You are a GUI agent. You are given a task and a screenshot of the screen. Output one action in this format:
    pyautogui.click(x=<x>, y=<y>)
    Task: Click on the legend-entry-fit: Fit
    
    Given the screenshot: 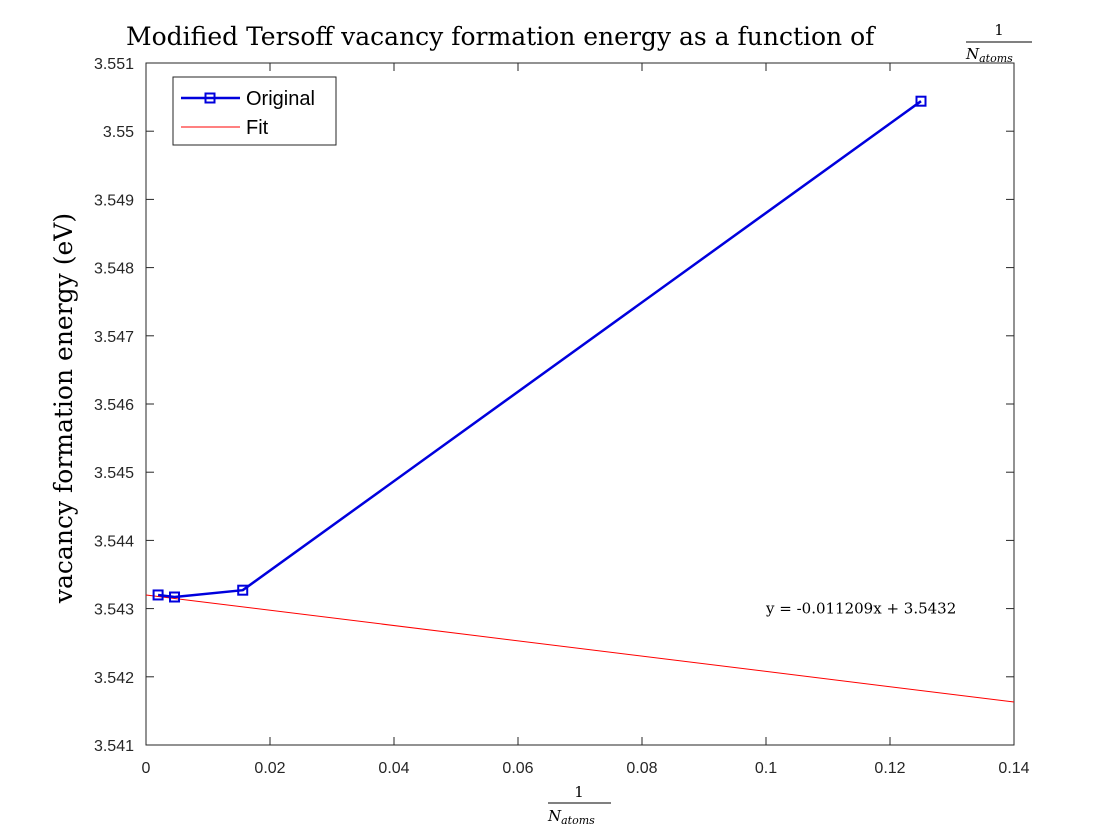 What is the action you would take?
    pyautogui.click(x=225, y=128)
    